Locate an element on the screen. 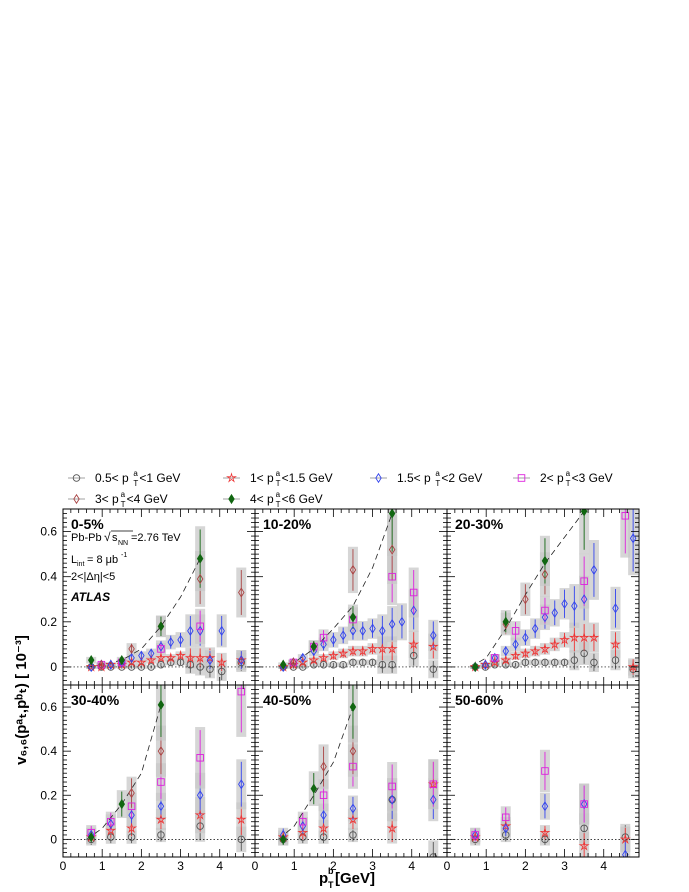  y-tick-label: 0.2 is located at coordinates (48, 795).